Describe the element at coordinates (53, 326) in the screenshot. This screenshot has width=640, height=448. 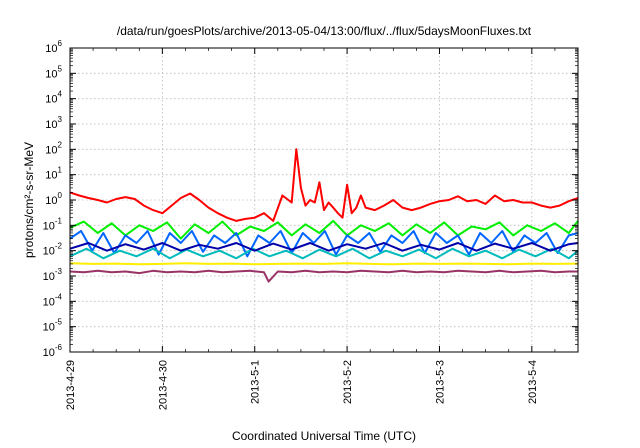
I see `y-tick-label: 10⁻⁵` at that location.